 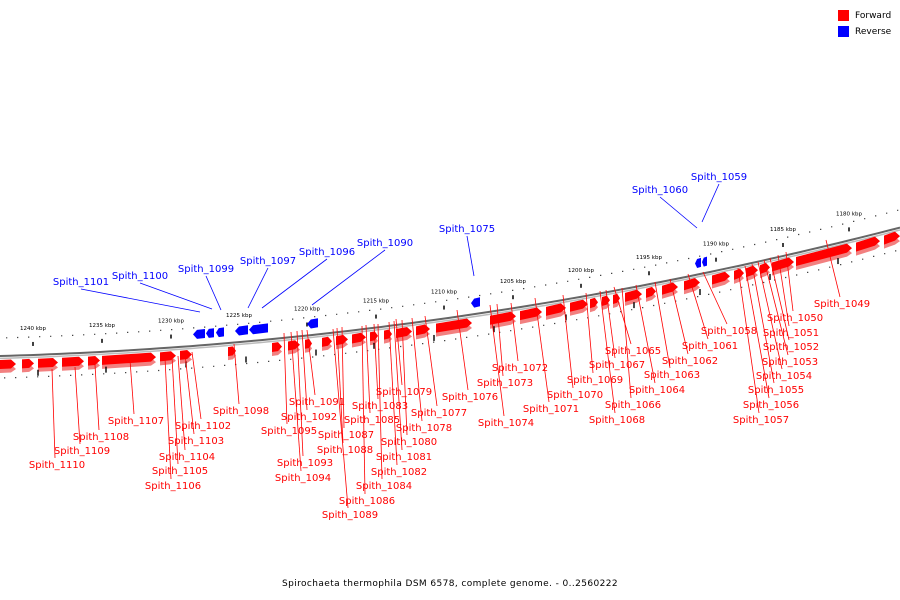 I want to click on forward-gene-label: Spith_1079, so click(x=404, y=392).